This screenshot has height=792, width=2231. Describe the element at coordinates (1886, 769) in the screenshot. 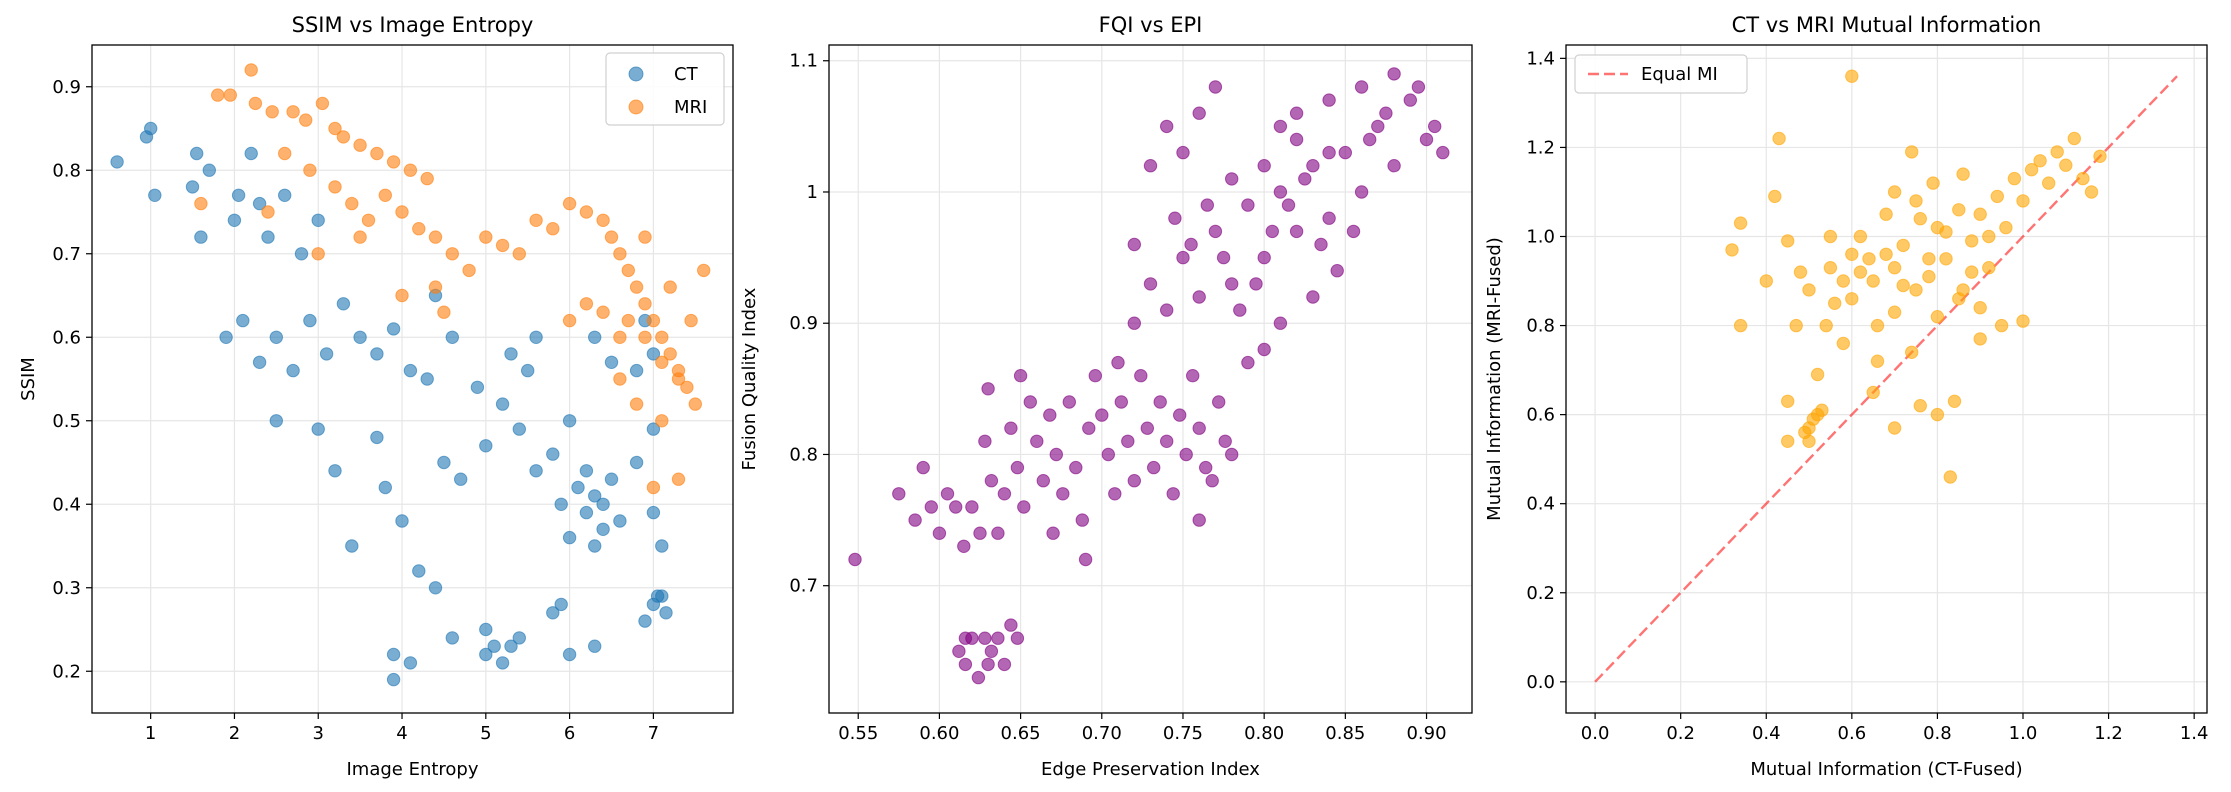

I see `x-axis-label: Mutual Information (CT-Fused)` at that location.